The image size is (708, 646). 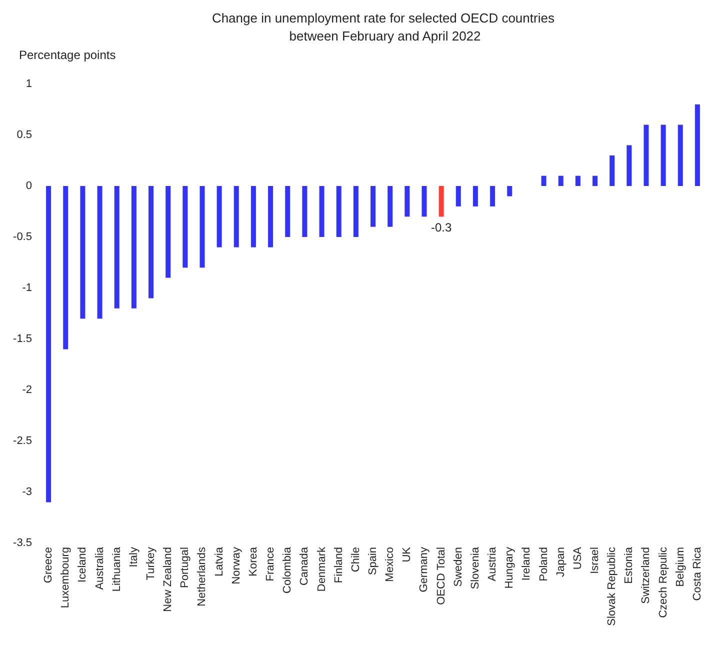 What do you see at coordinates (680, 567) in the screenshot?
I see `x-tick-label: Belgium` at bounding box center [680, 567].